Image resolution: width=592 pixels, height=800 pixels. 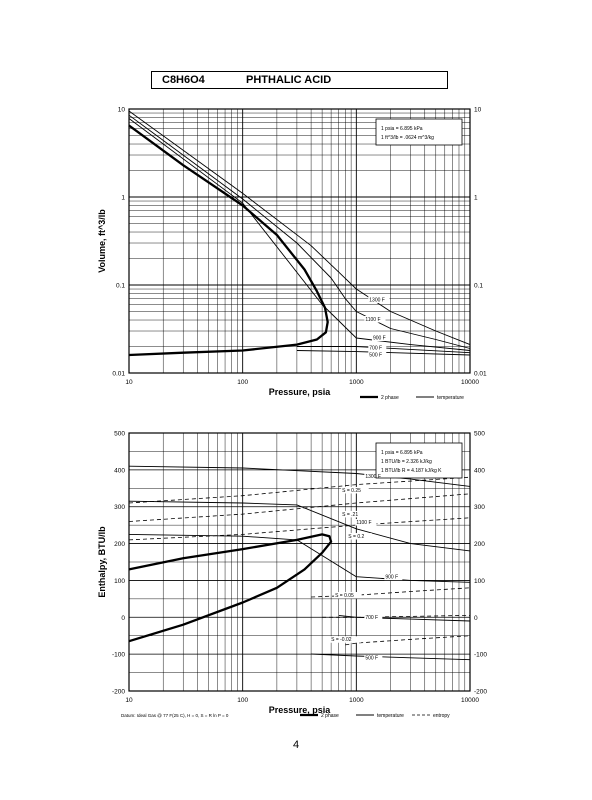 What do you see at coordinates (406, 462) in the screenshot?
I see `conversion-text: 1 BTU/lb = 2.326 kJ/kg` at bounding box center [406, 462].